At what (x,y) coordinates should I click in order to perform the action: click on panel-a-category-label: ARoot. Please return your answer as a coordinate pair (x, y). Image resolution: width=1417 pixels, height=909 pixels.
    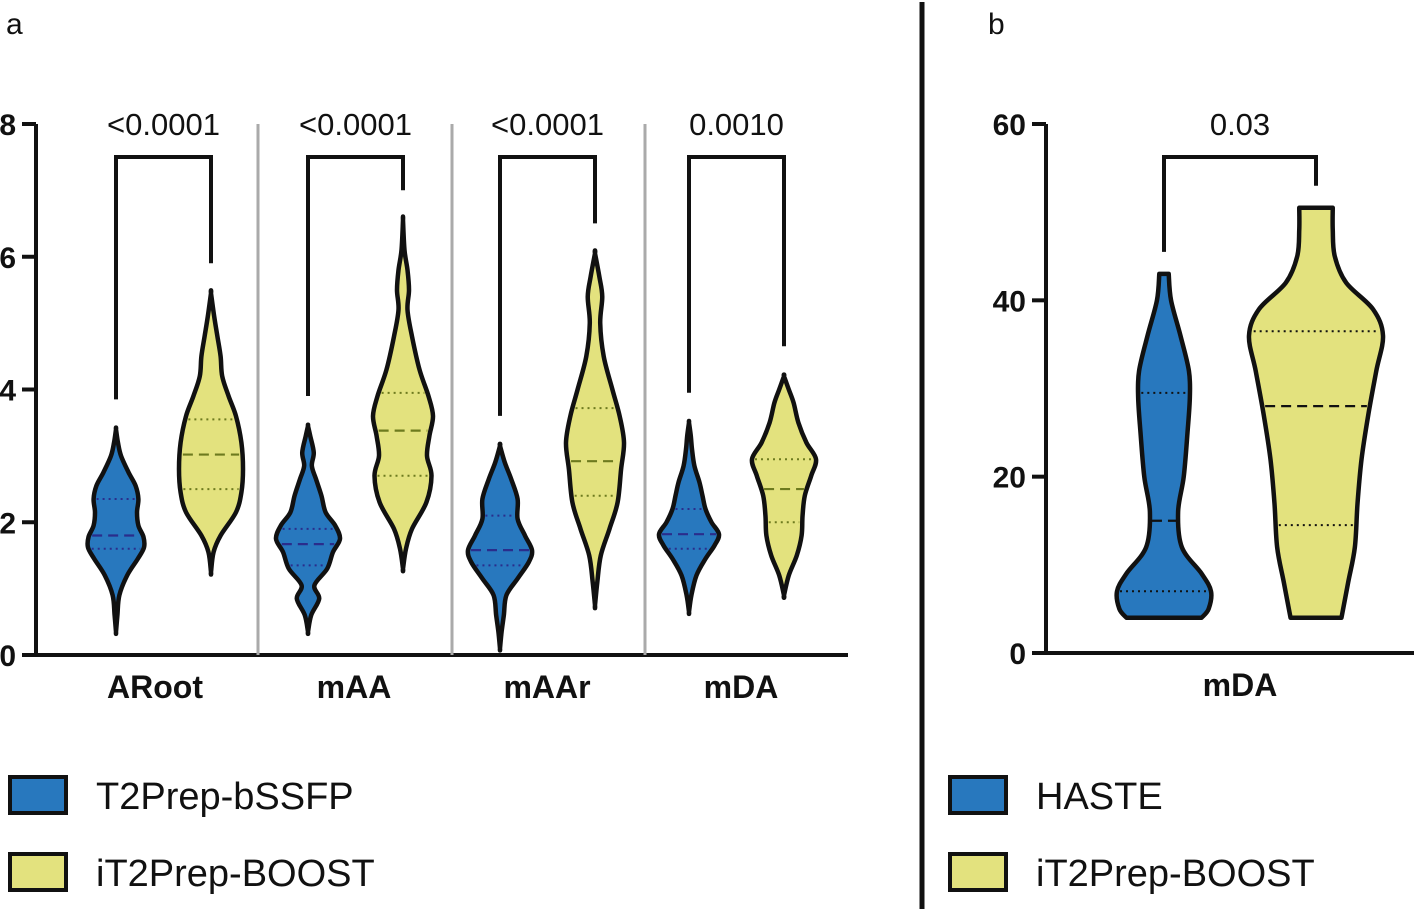
    Looking at the image, I should click on (155, 687).